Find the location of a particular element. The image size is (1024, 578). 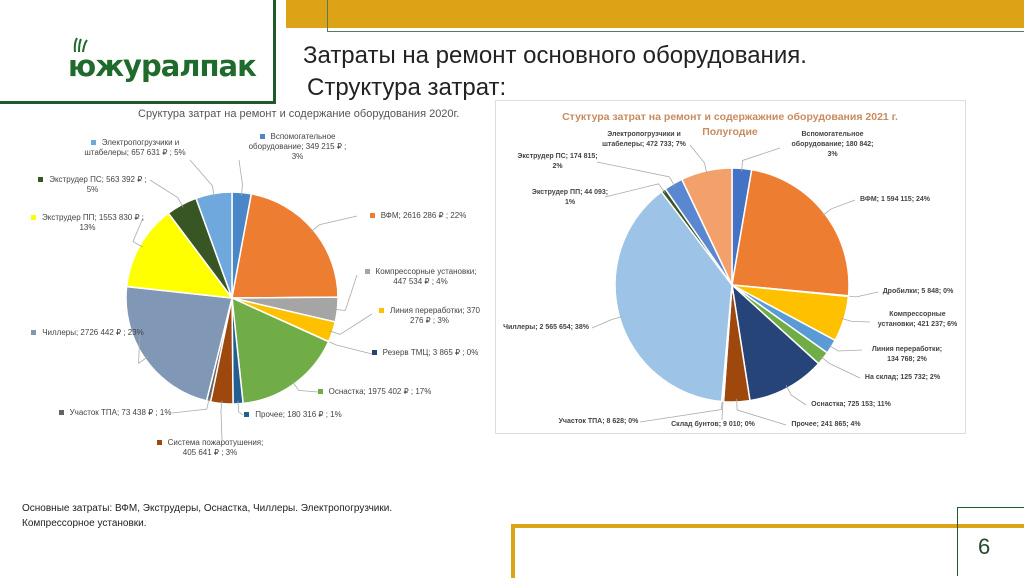

data-label-line: Участок ТПА; 73 438 ₽ ; 1% is located at coordinates (115, 413).